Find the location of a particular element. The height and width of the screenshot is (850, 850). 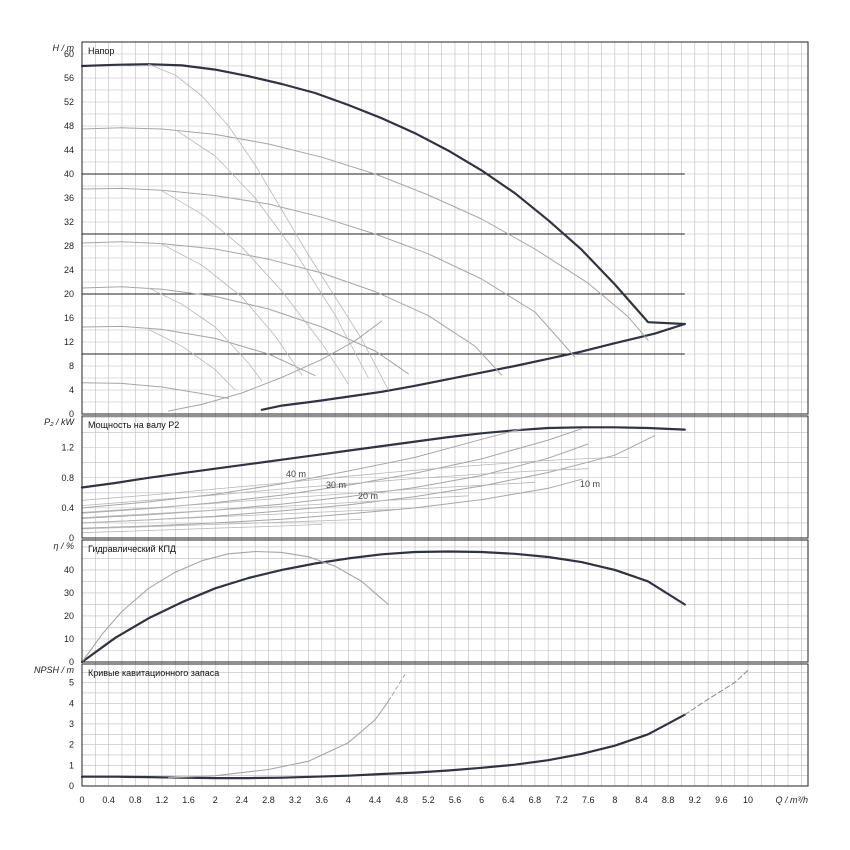

x-tick-label: 8.8 is located at coordinates (668, 800).